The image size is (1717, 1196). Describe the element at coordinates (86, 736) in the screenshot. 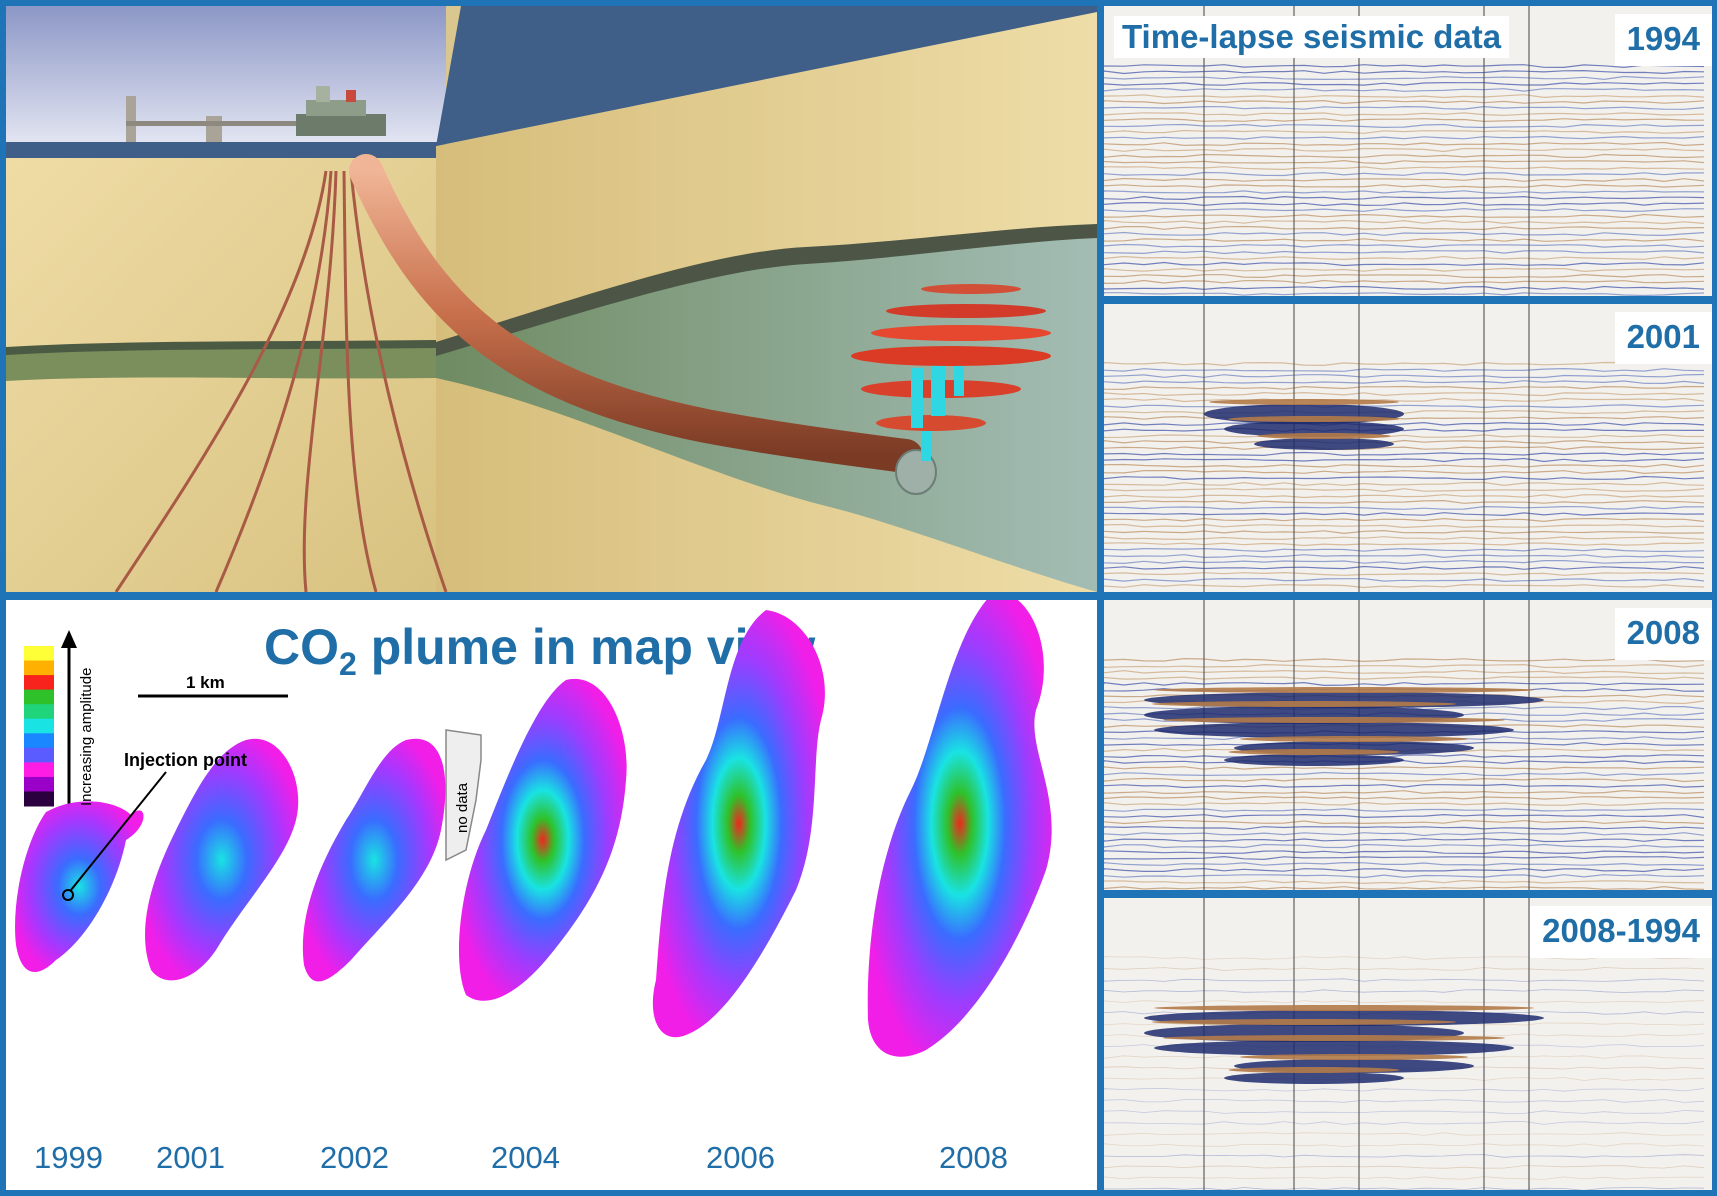

I see `amplitude-label: Increasing amplitude` at that location.